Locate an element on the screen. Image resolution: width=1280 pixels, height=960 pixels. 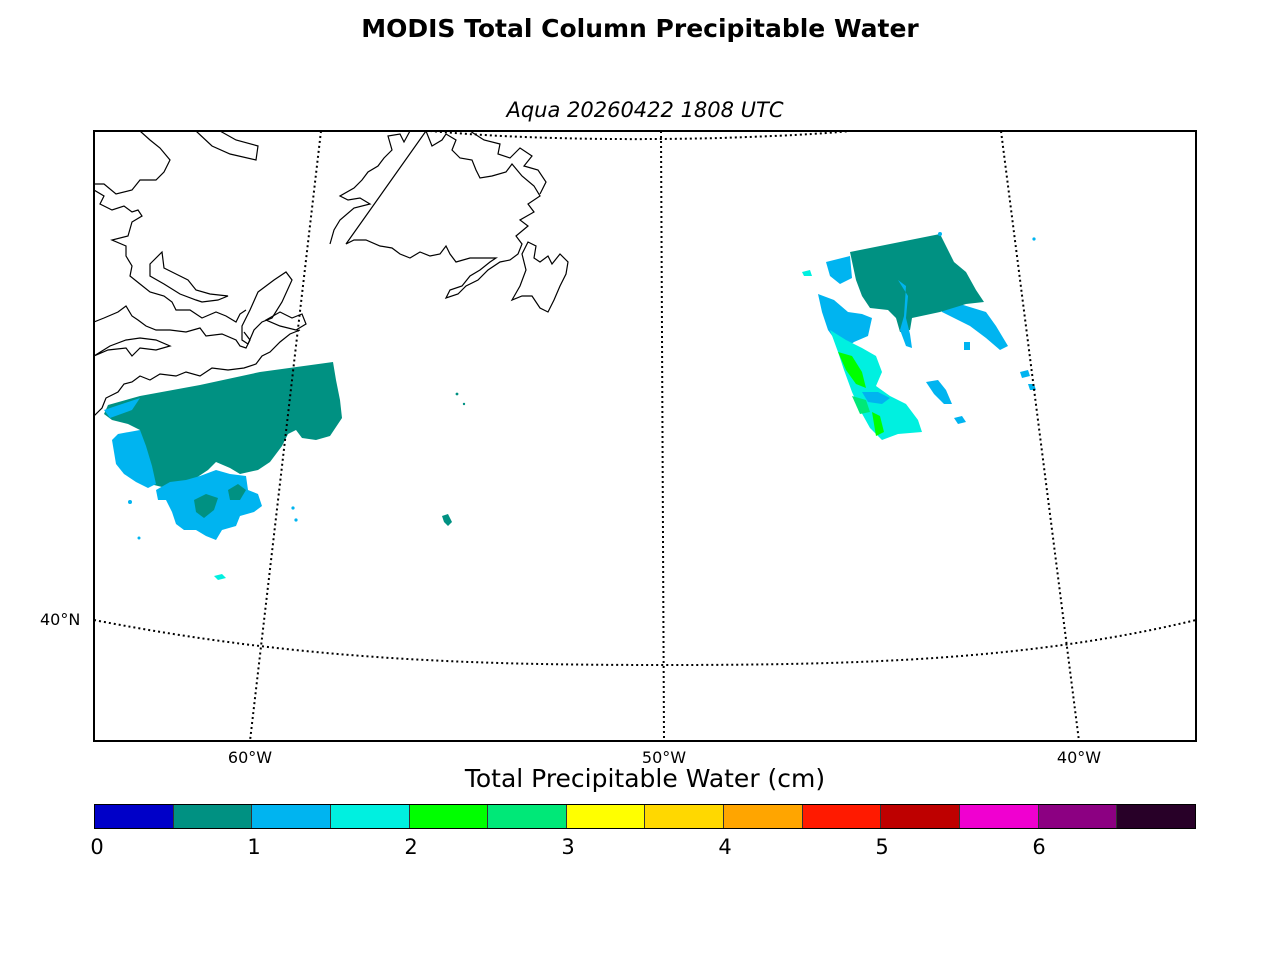
pw-region-mint-east is located at coordinates (861, 405).